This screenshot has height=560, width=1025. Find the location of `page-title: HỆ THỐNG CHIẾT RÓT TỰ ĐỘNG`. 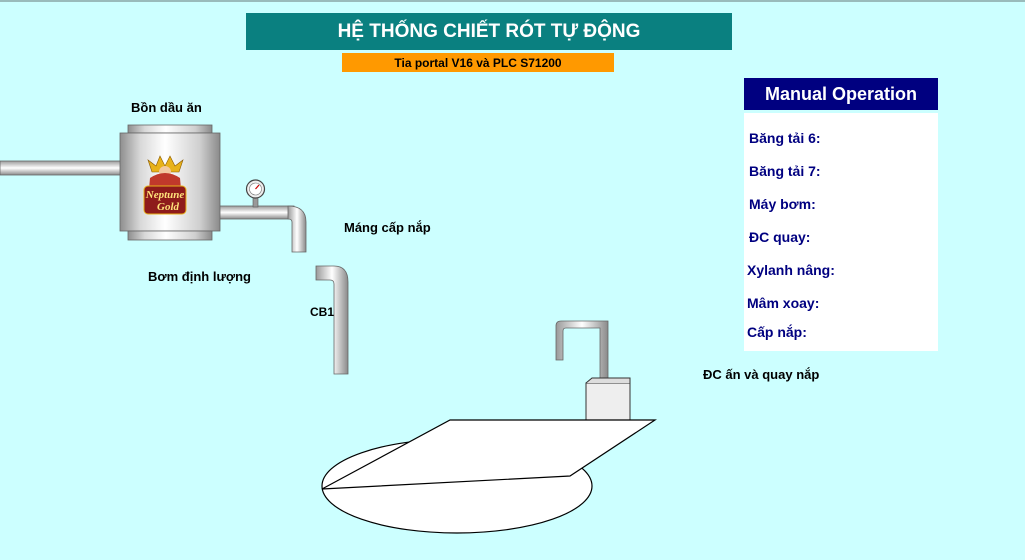

page-title: HỆ THỐNG CHIẾT RÓT TỰ ĐỘNG is located at coordinates (489, 31).